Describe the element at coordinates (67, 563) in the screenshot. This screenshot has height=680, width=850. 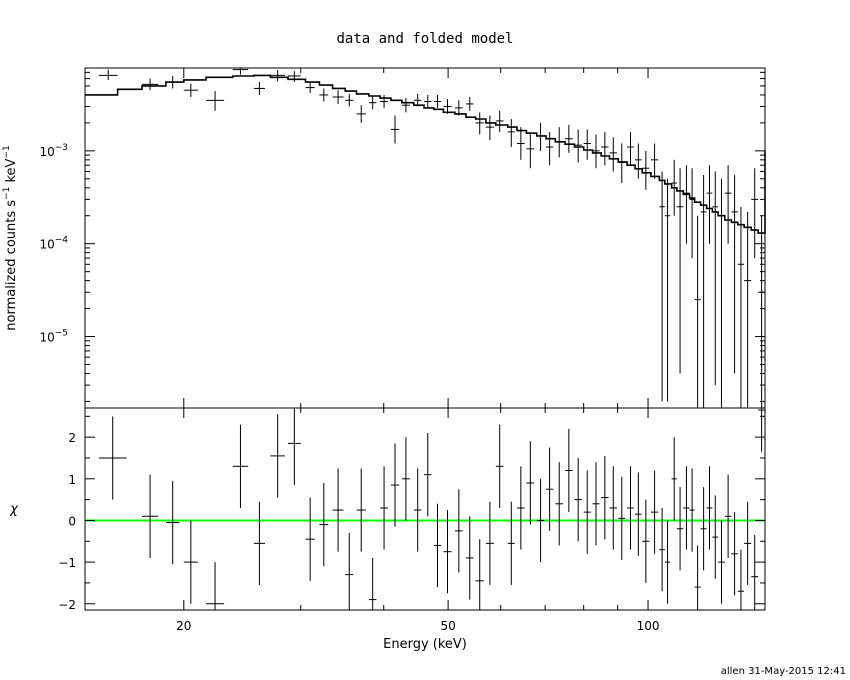
I see `bottom-y-tick-label: −1` at that location.